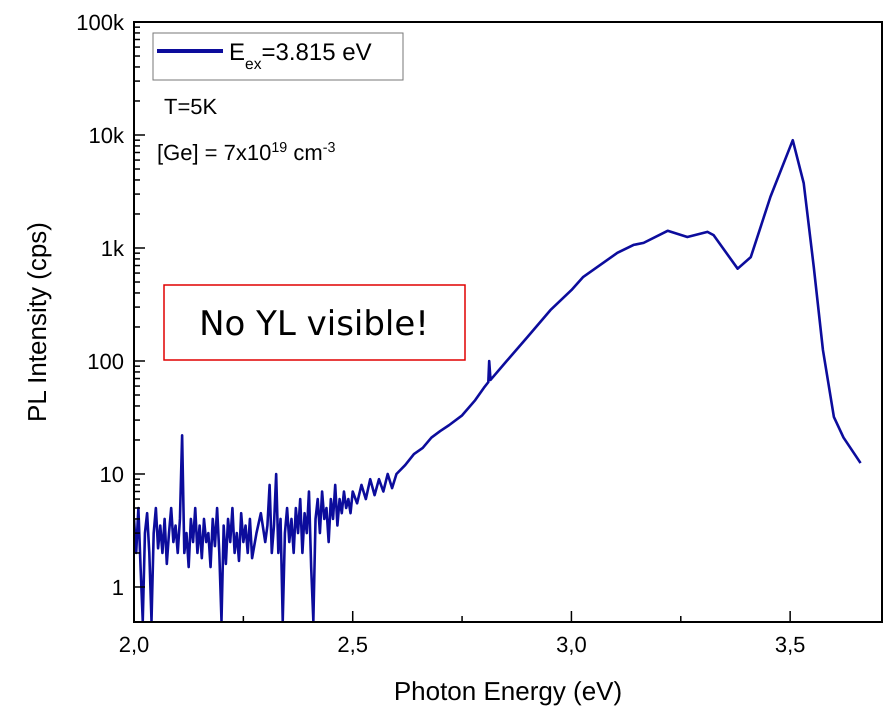  I want to click on y-tick-label: 100k, so click(100, 22).